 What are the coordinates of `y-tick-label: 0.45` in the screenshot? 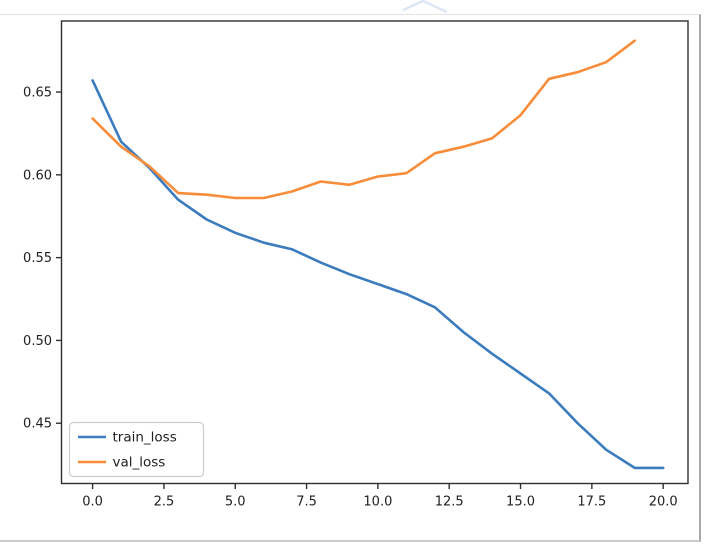 It's located at (37, 424).